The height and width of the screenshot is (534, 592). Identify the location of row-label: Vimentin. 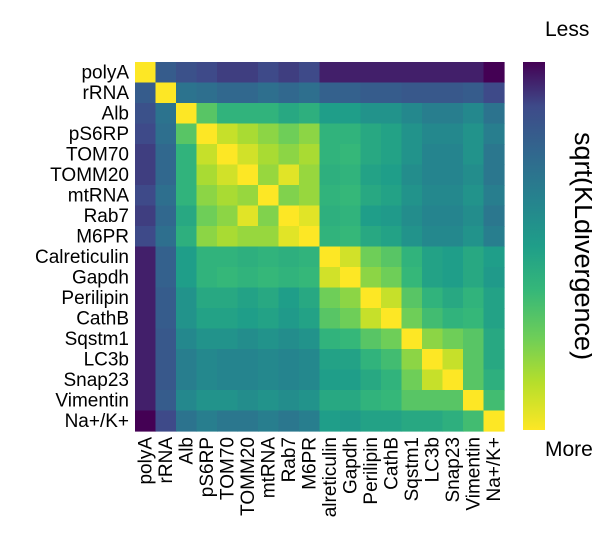
(92, 400).